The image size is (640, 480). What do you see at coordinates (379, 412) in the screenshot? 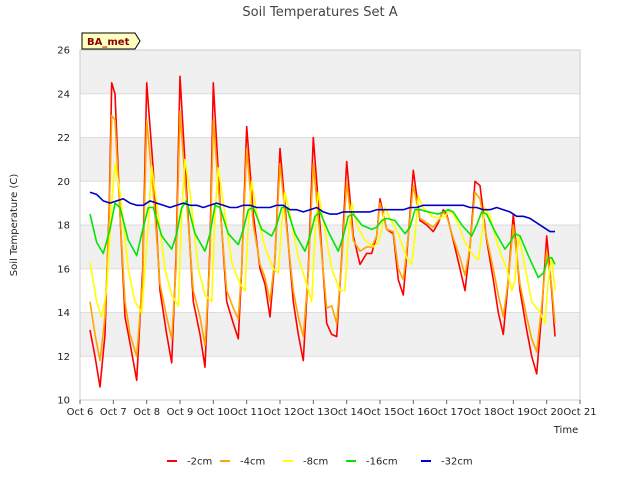
I see `x-tick-label: Oct 15` at bounding box center [379, 412].